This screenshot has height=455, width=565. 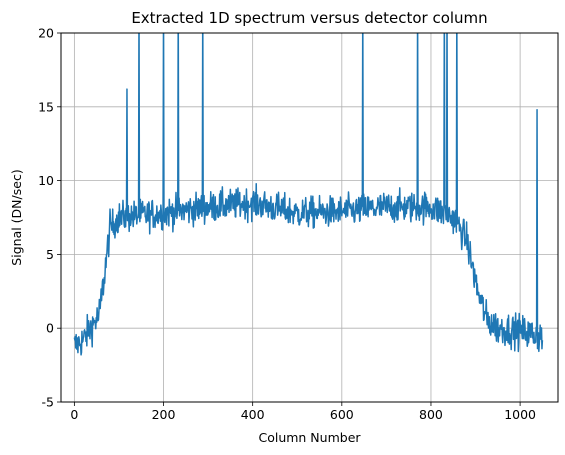 What do you see at coordinates (48, 402) in the screenshot?
I see `y-tick-label: -5` at bounding box center [48, 402].